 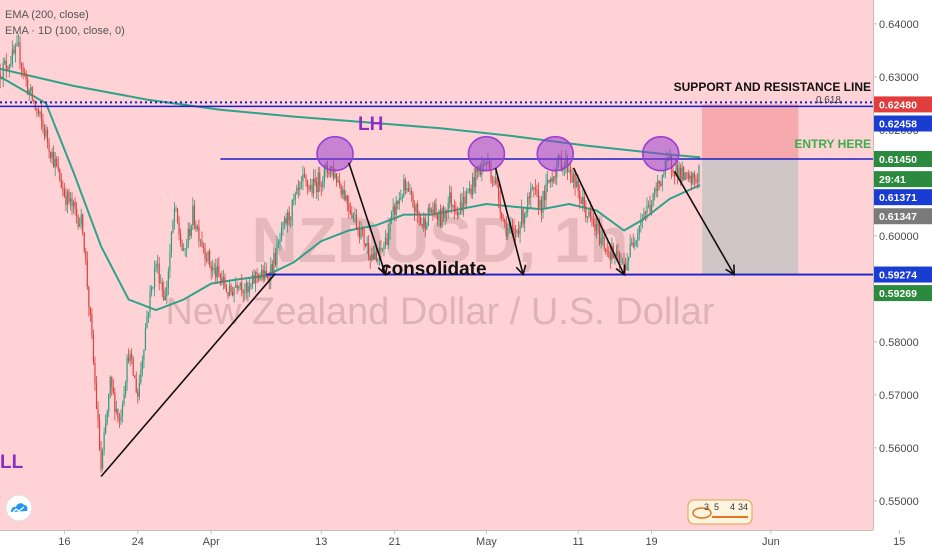 I want to click on y-tick-label: 0.58000, so click(x=899, y=343).